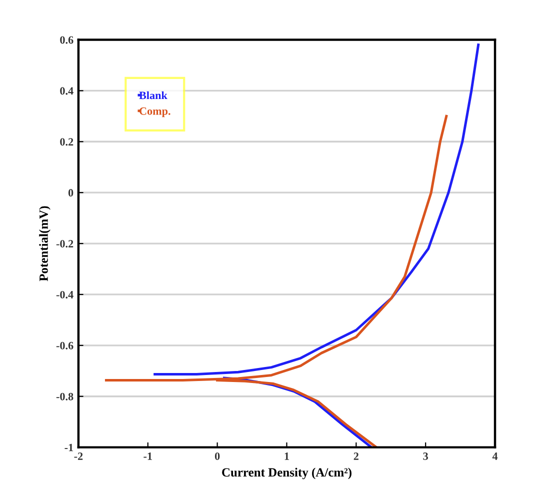 The height and width of the screenshot is (497, 541). Describe the element at coordinates (67, 40) in the screenshot. I see `y-tick-label: 0.6` at that location.